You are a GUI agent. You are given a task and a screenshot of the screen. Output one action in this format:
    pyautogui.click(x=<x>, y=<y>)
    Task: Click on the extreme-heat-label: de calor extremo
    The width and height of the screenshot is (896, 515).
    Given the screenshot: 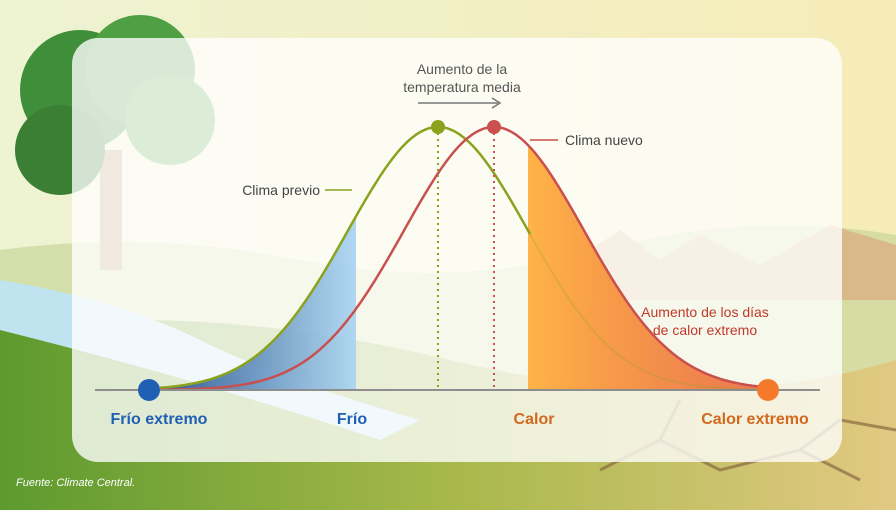 What is the action you would take?
    pyautogui.click(x=705, y=330)
    